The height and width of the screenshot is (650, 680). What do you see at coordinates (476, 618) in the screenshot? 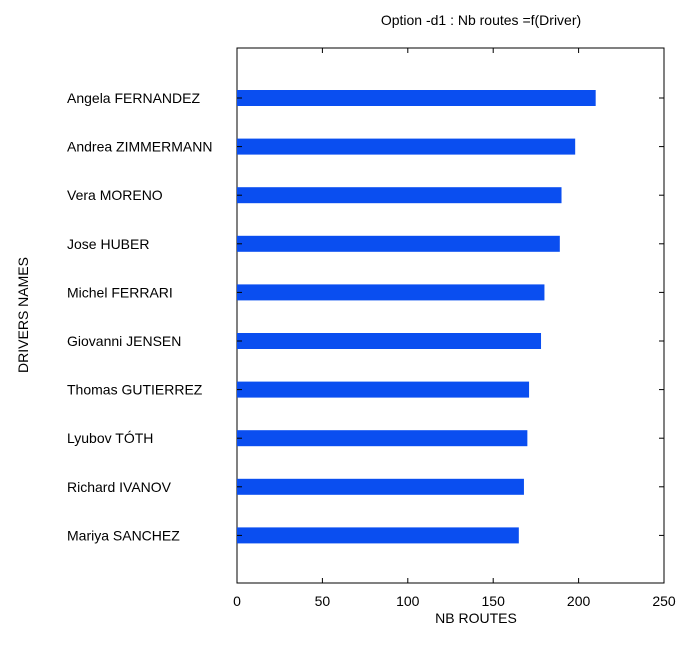
I see `x-axis-label: NB ROUTES` at bounding box center [476, 618].